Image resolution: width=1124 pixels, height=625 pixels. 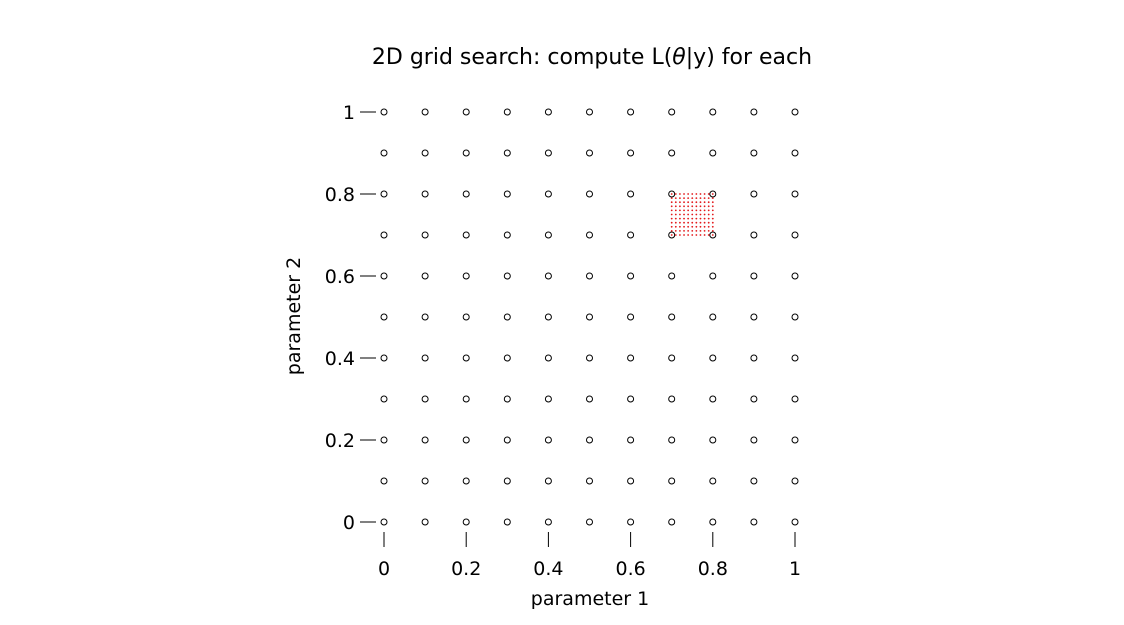 I want to click on x-tick-label: 0.4, so click(x=548, y=569).